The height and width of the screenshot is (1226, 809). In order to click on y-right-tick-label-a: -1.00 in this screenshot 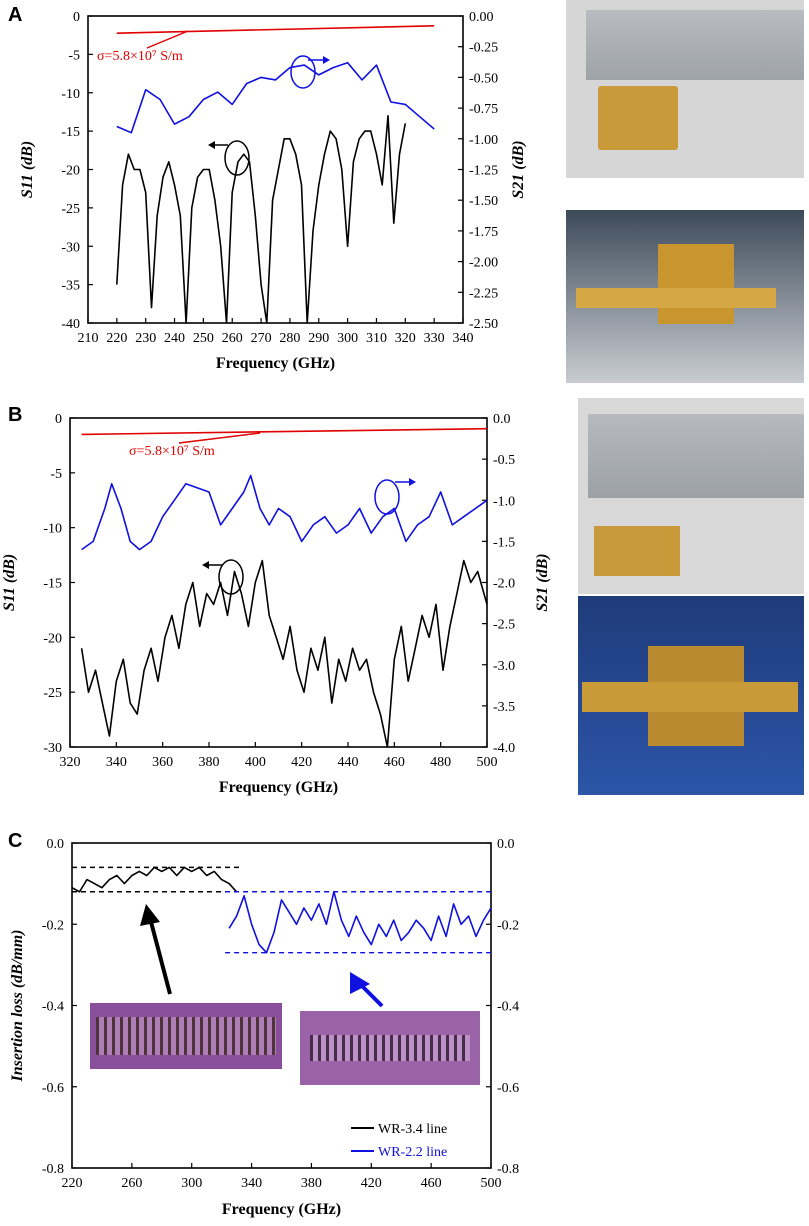, I will do `click(483, 140)`.